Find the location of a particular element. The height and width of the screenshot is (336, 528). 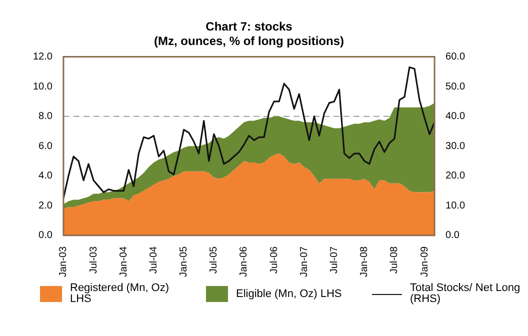

y-tick-label: 6.0 is located at coordinates (45, 146).